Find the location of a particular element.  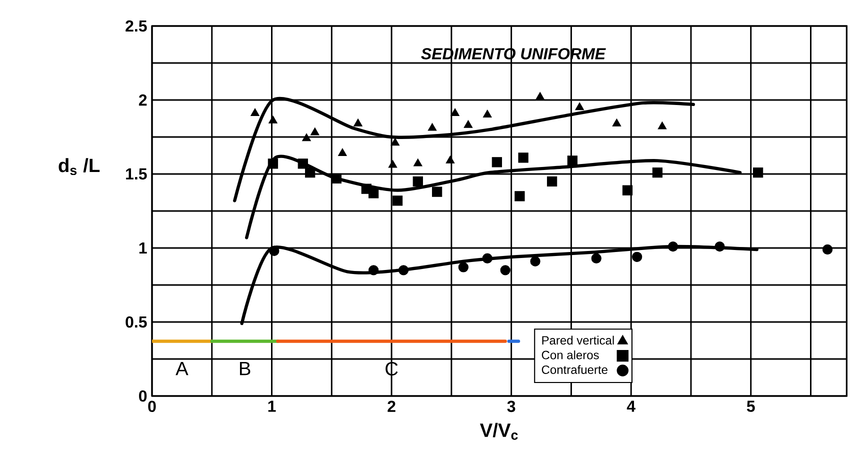

x-tick-label: 4 is located at coordinates (631, 406).